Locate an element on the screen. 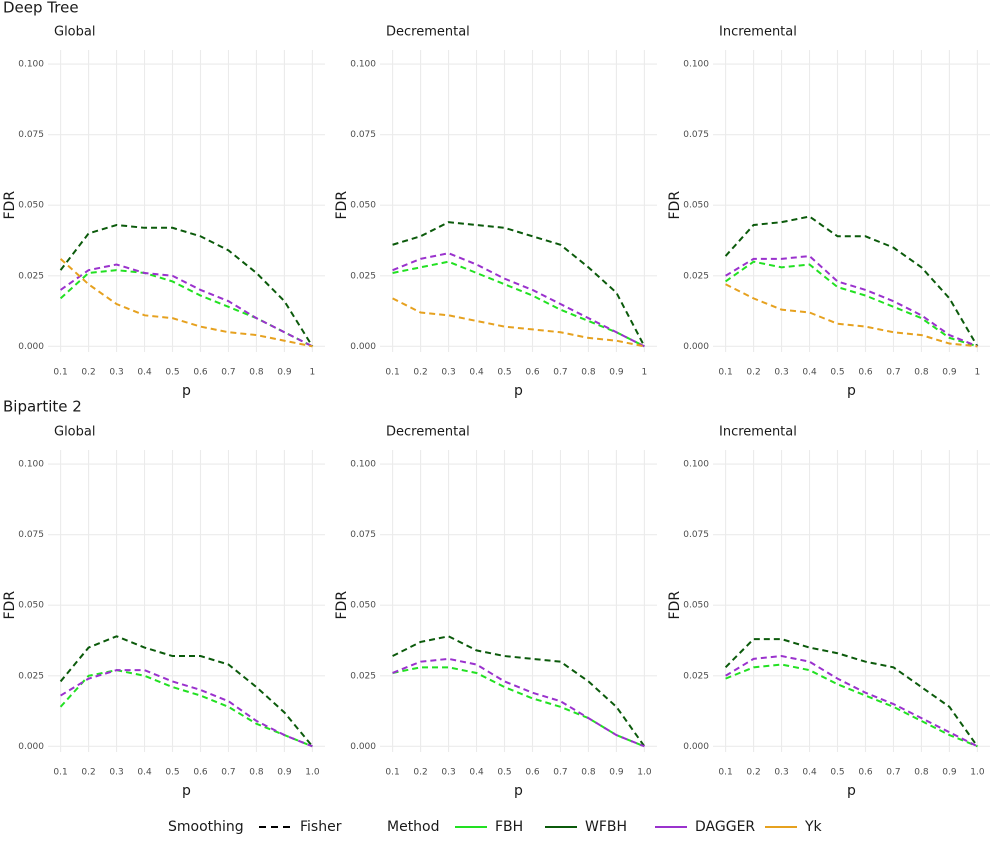 Image resolution: width=997 pixels, height=854 pixels. panel-title: Decremental is located at coordinates (428, 432).